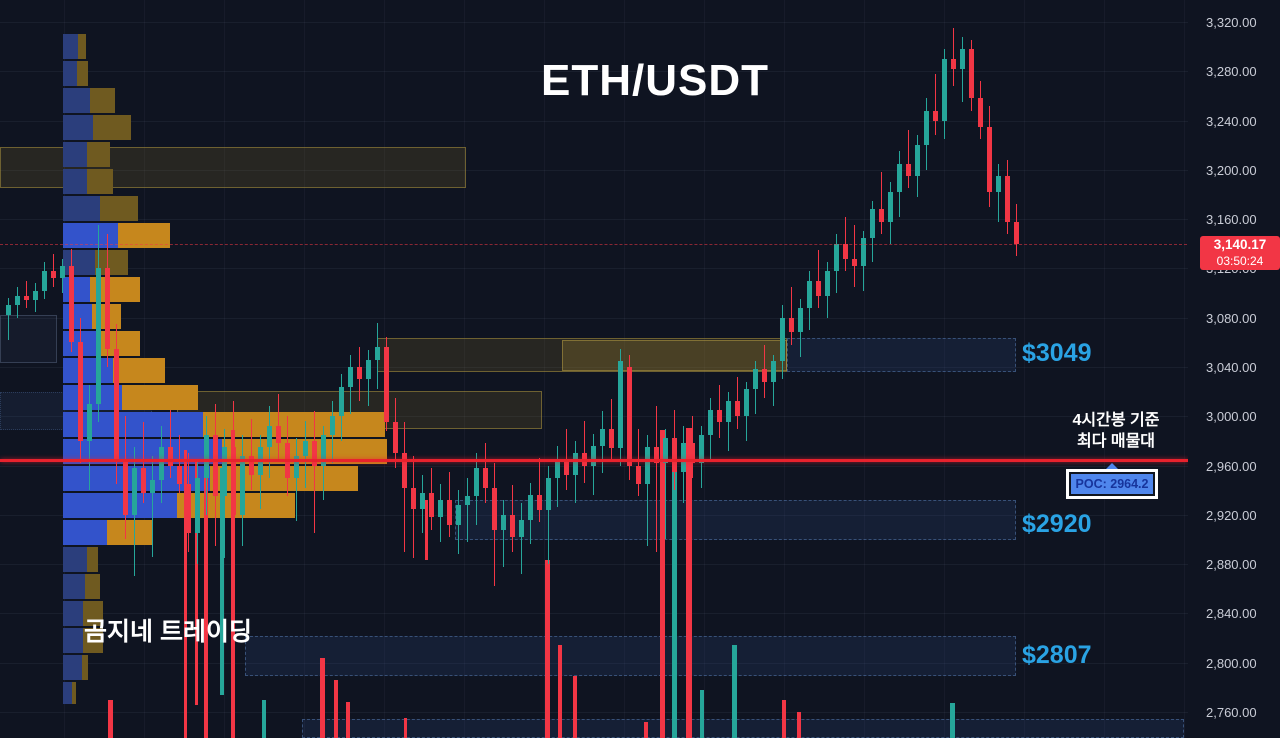 This screenshot has height=738, width=1280. I want to click on poc-price-line, so click(594, 461).